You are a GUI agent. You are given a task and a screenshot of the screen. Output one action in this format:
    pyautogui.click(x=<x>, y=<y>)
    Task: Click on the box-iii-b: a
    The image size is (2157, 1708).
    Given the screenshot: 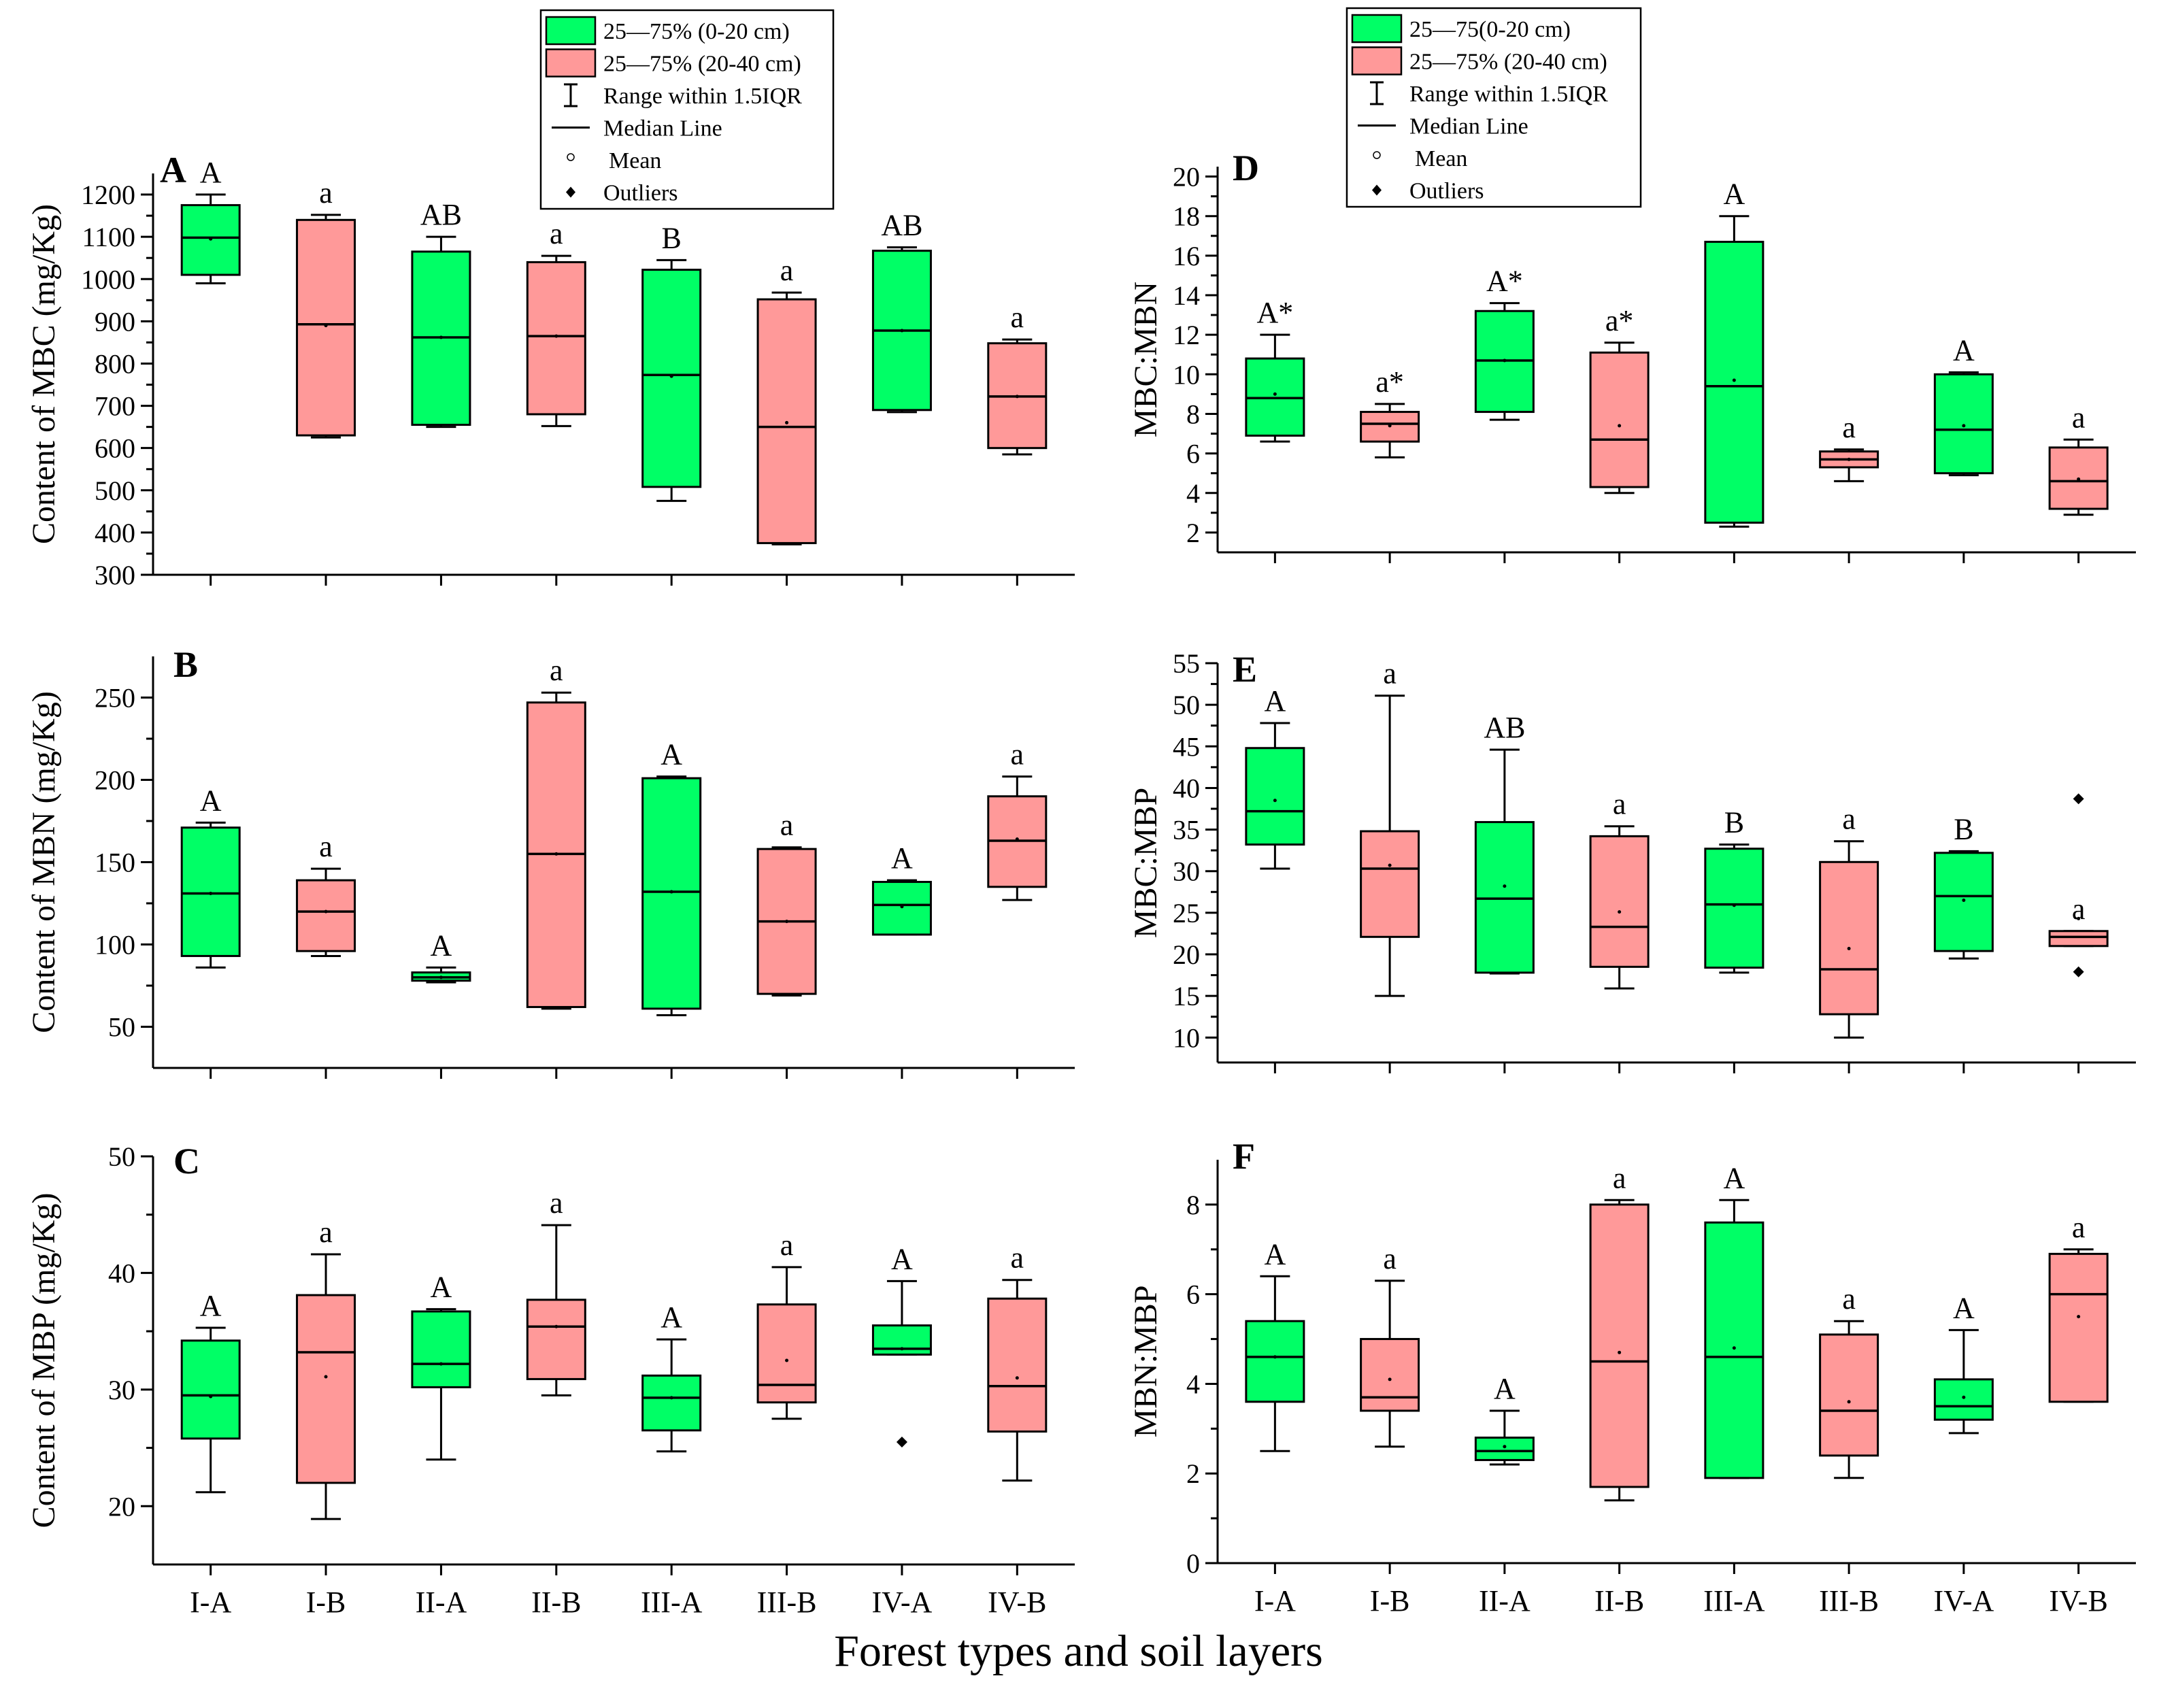 What is the action you would take?
    pyautogui.click(x=786, y=400)
    